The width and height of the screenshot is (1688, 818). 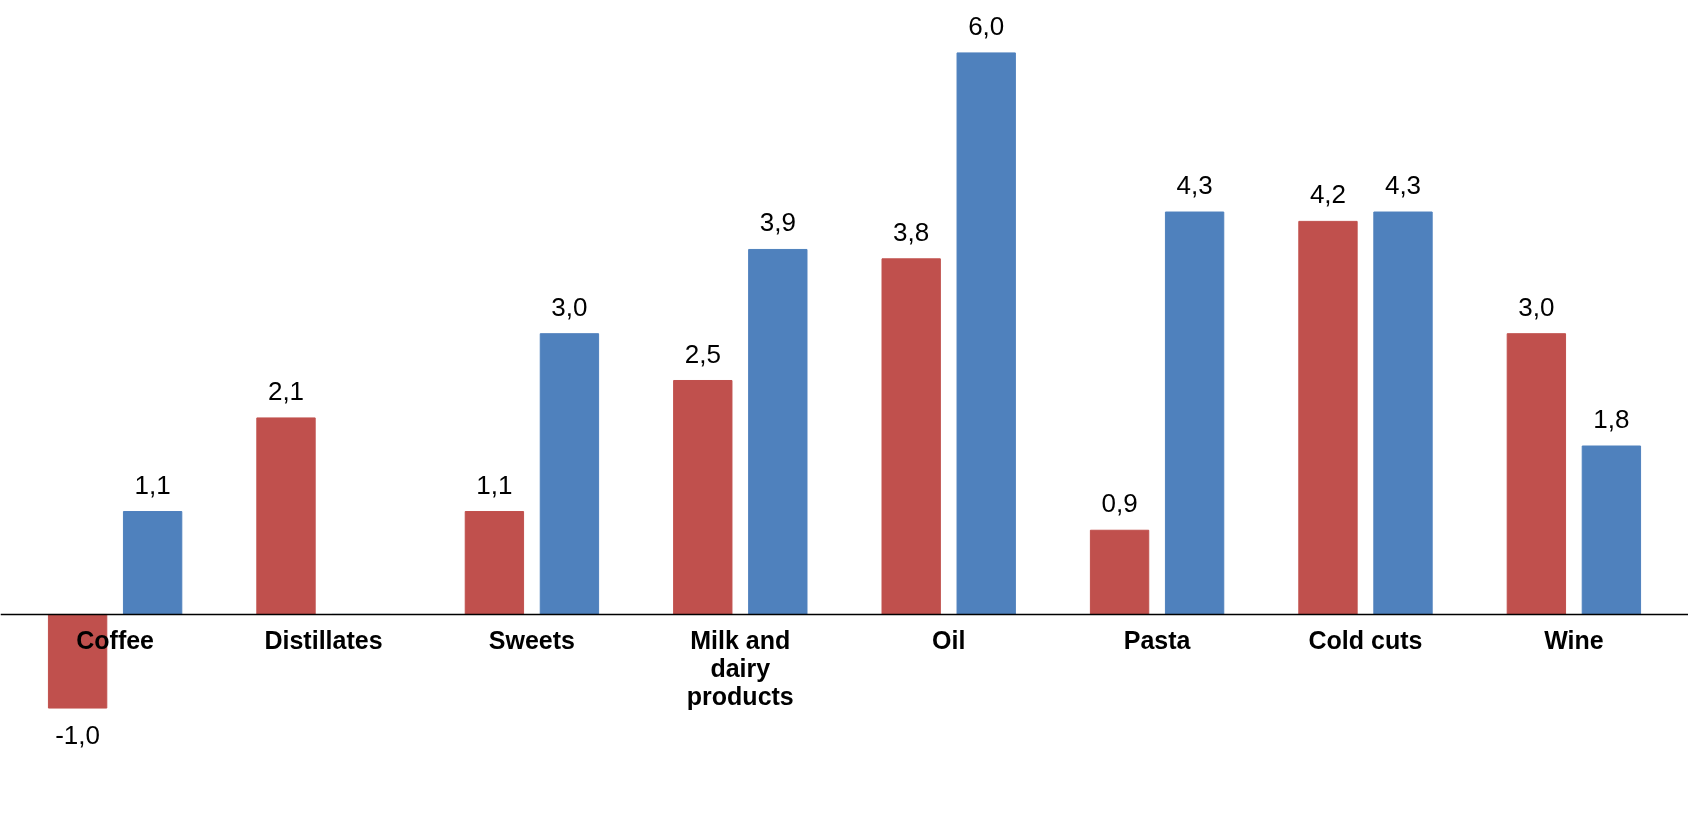 What do you see at coordinates (1611, 419) in the screenshot?
I see `data-label: 1,8` at bounding box center [1611, 419].